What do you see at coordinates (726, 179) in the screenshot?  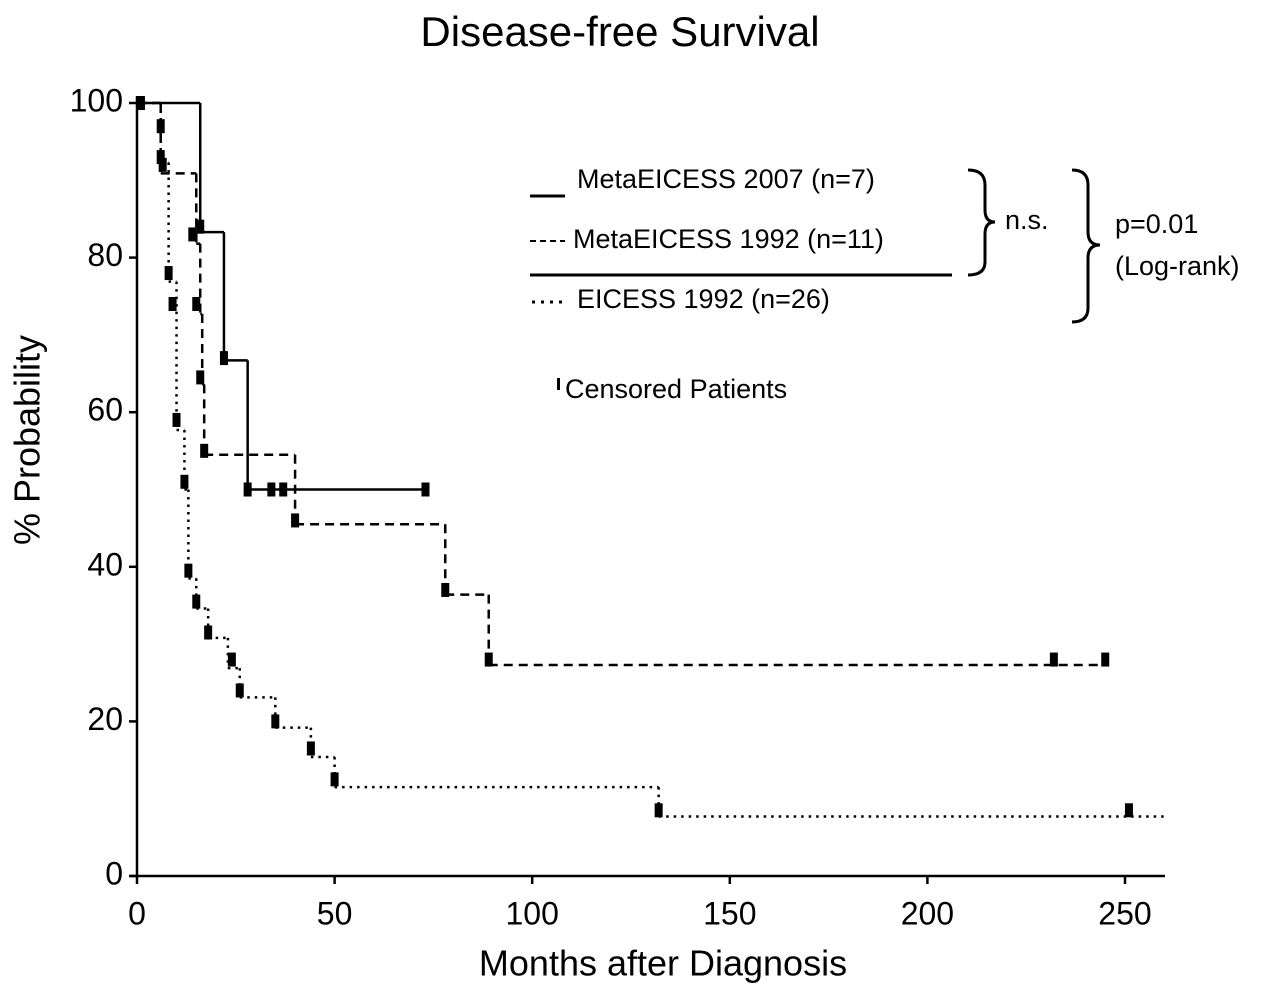 I see `legend-label: MetaEICESS 2007 (n=7)` at bounding box center [726, 179].